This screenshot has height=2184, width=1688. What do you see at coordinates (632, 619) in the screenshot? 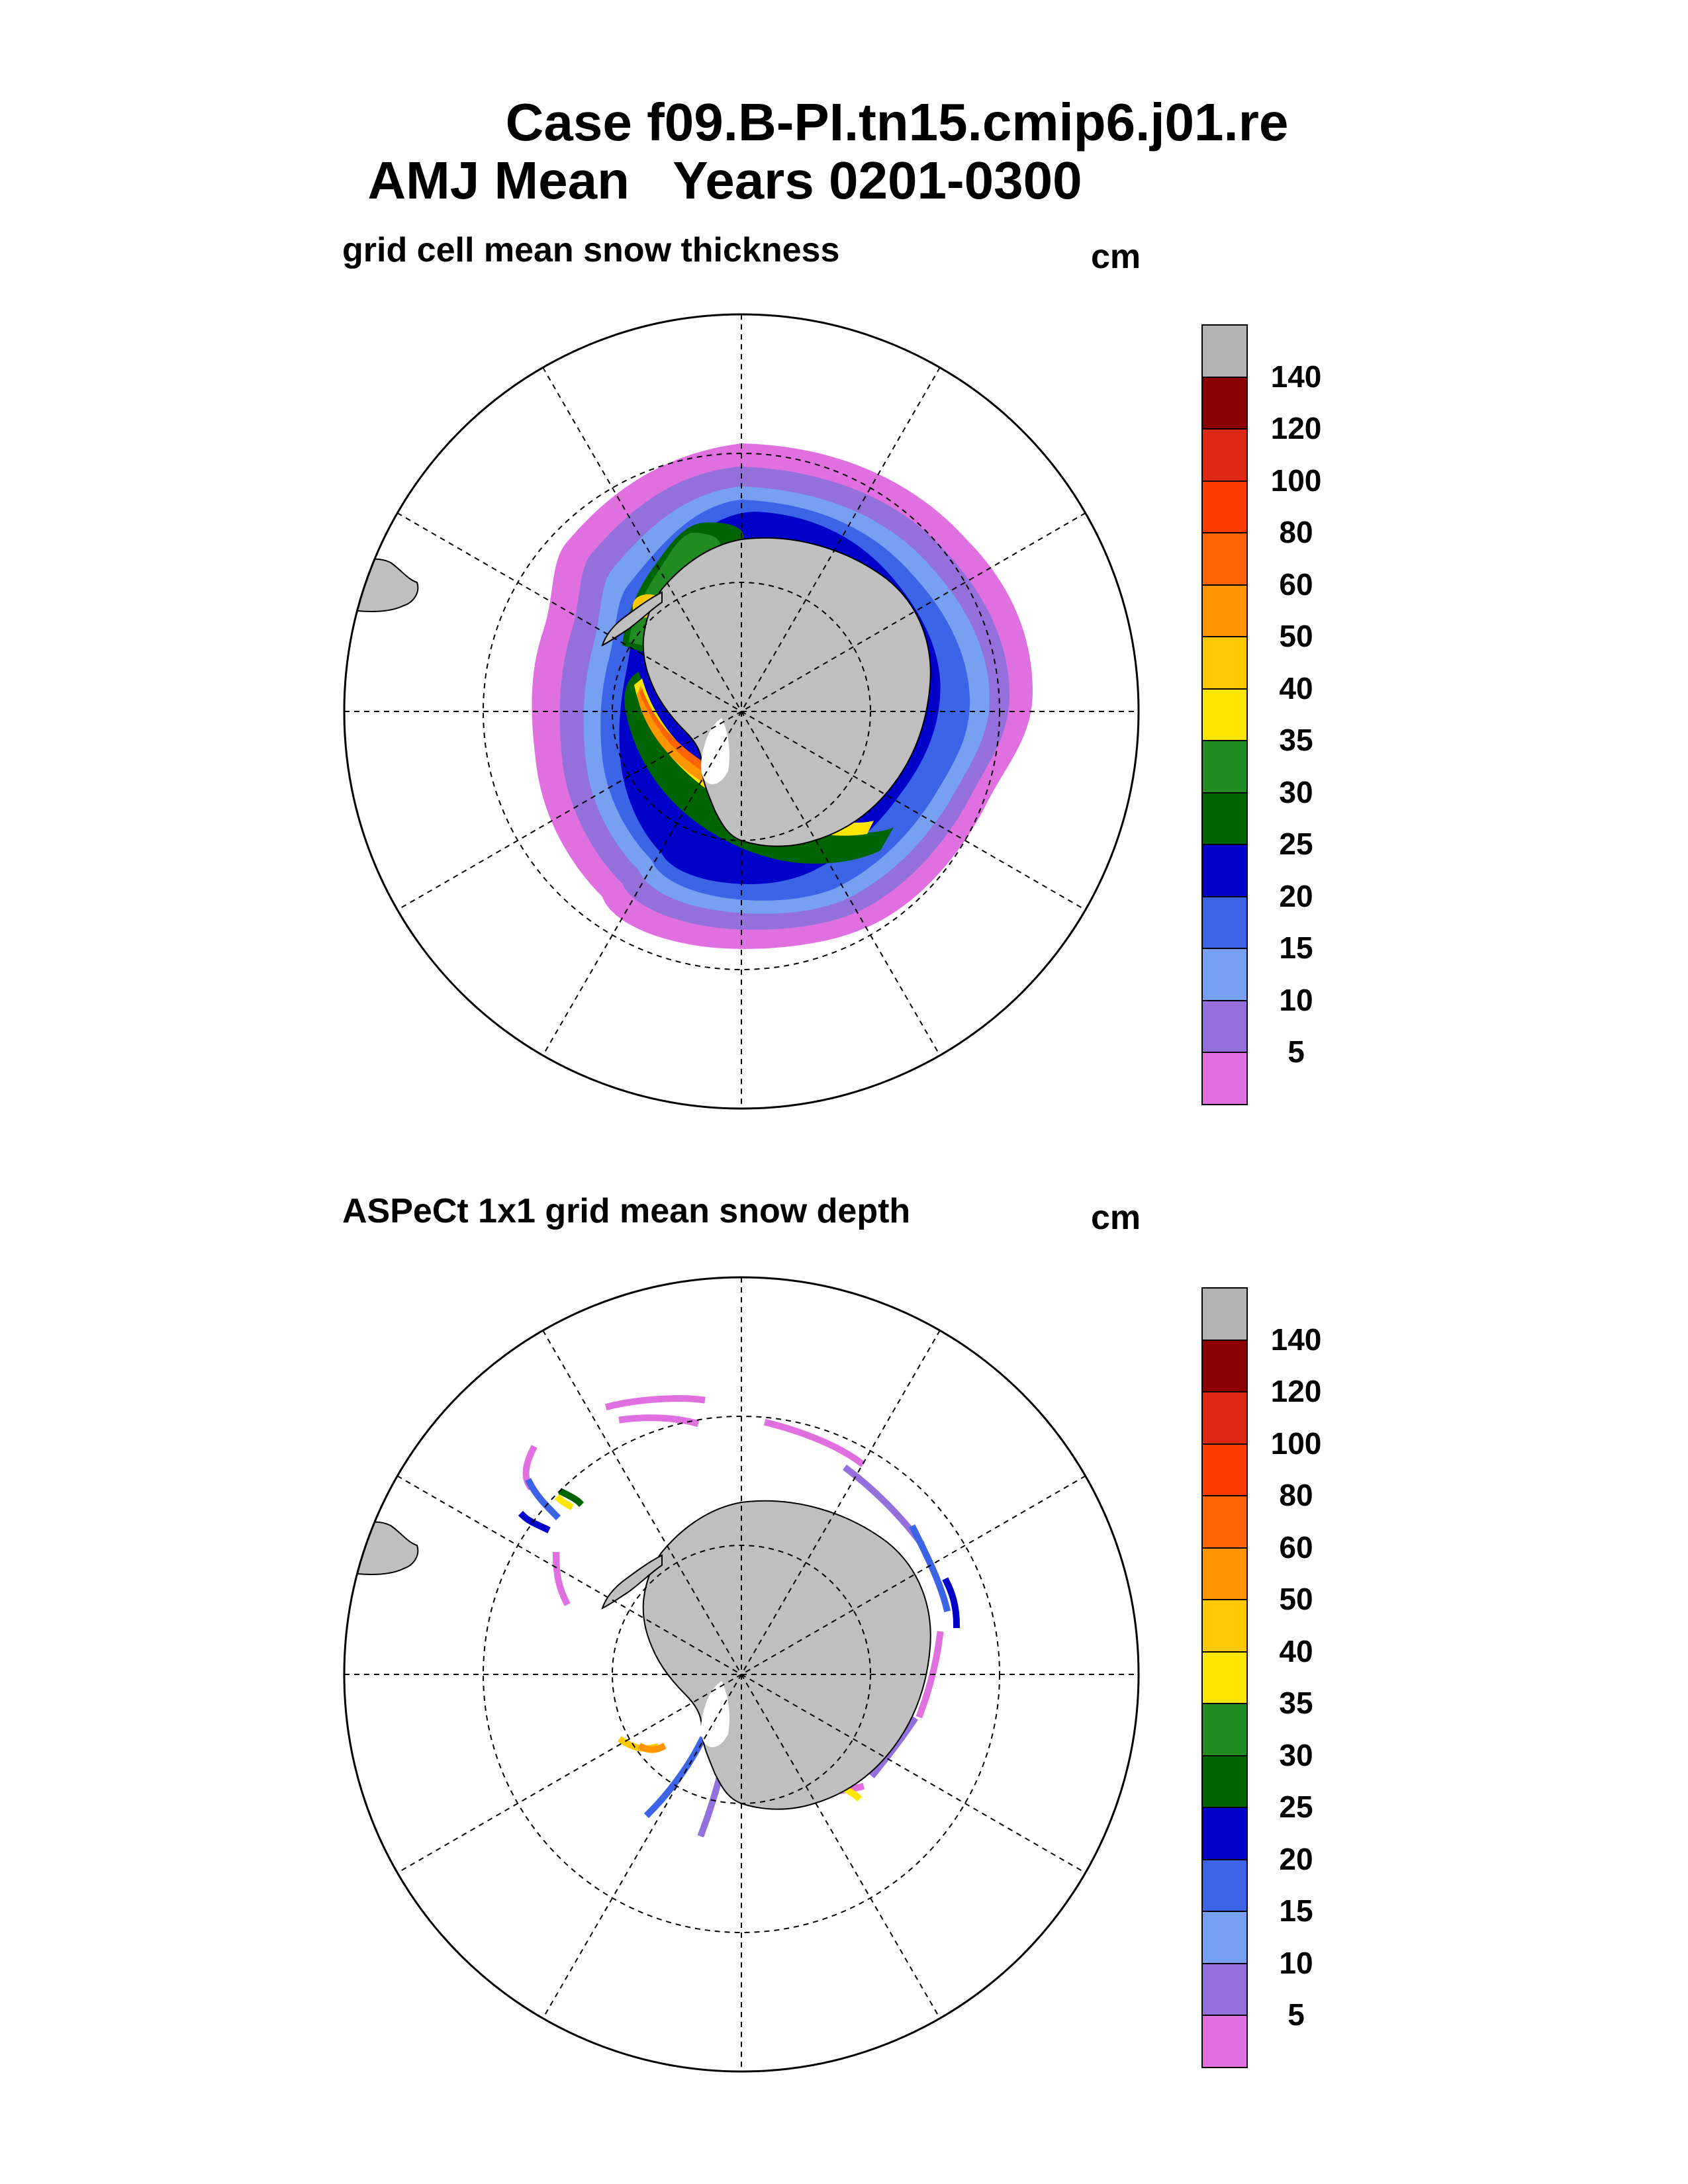
I see `antarctic-peninsula` at bounding box center [632, 619].